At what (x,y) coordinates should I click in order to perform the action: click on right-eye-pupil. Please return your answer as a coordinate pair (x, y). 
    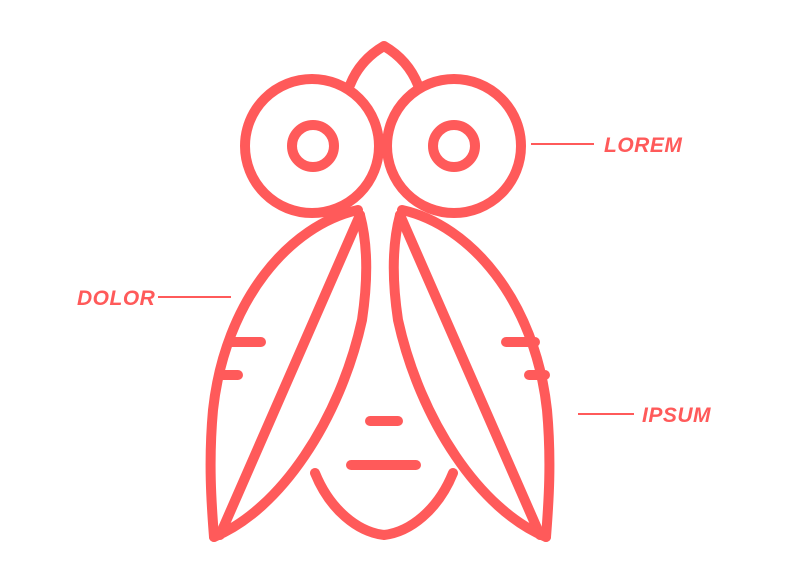
    Looking at the image, I should click on (454, 146).